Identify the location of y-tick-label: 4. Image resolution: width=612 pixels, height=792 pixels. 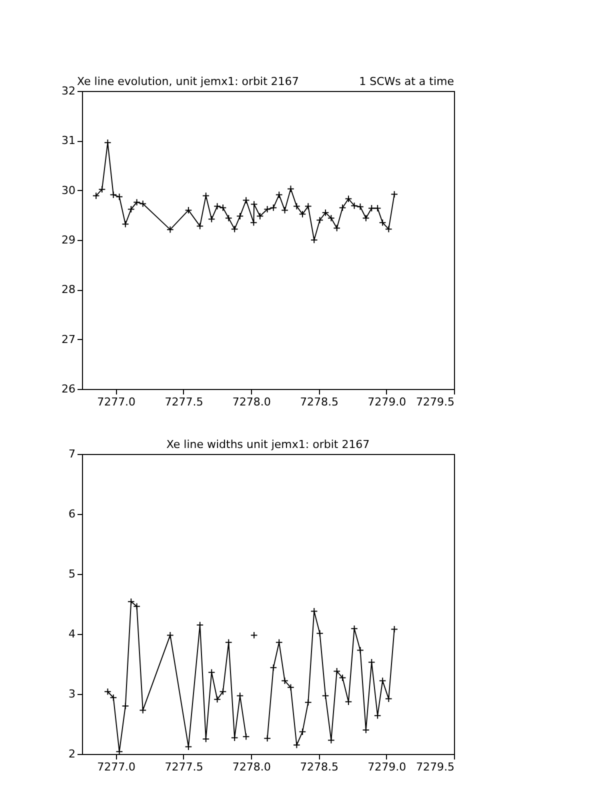
(72, 634).